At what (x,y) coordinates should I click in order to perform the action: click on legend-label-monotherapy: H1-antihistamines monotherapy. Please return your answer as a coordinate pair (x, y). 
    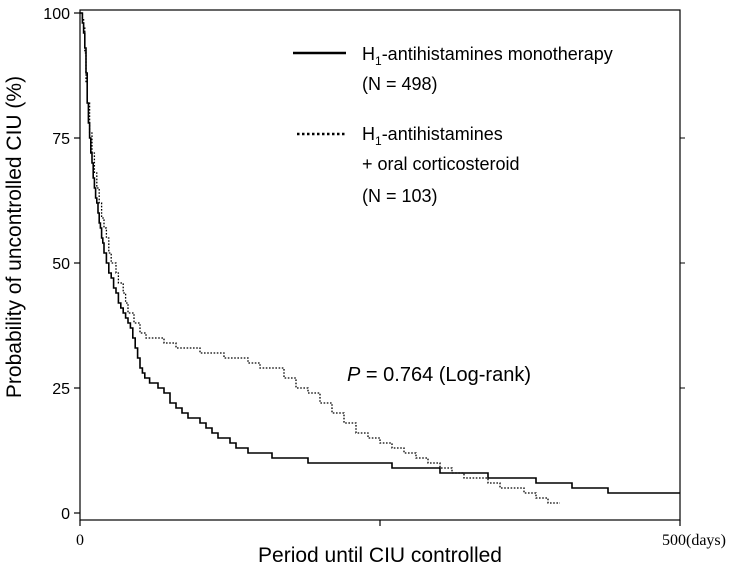
    Looking at the image, I should click on (487, 56).